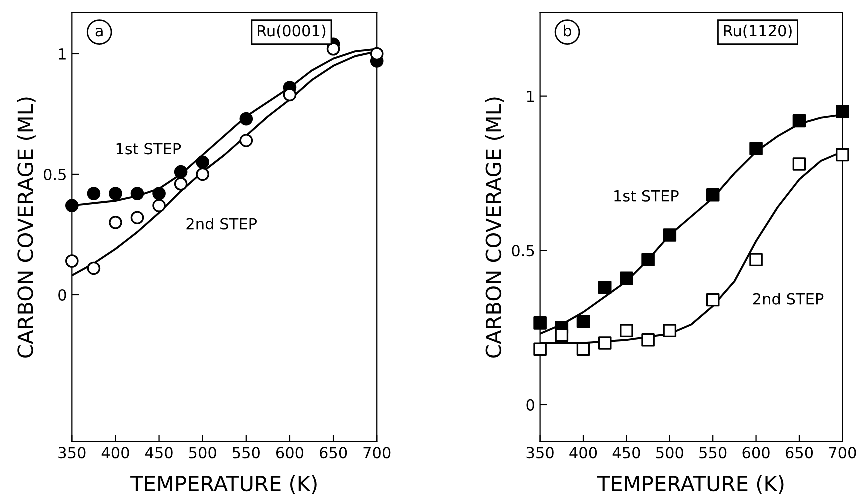 The image size is (859, 500). I want to click on annotation: Ru(0001), so click(292, 31).